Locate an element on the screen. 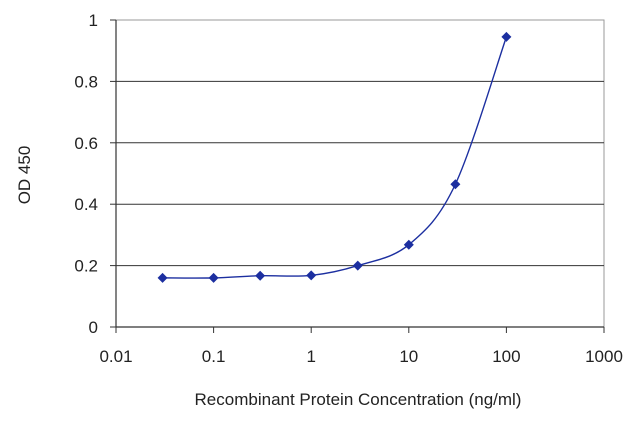 This screenshot has width=640, height=427. y-tick-label-4: 0.8 is located at coordinates (86, 81).